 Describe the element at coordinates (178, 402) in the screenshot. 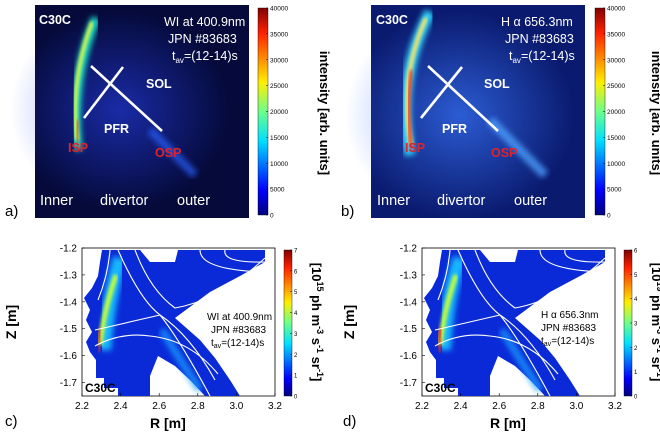

I see `x-axis-c: 2.2 2.4 2.6 2.8 3.0 3.2` at that location.